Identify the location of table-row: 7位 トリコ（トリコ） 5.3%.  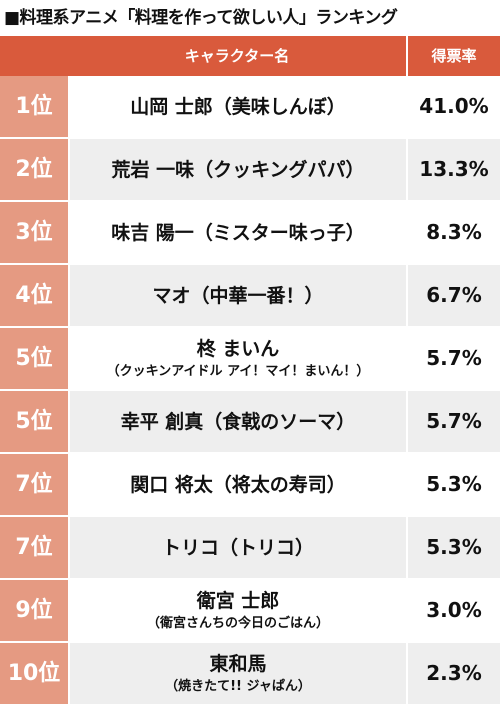
(250, 548).